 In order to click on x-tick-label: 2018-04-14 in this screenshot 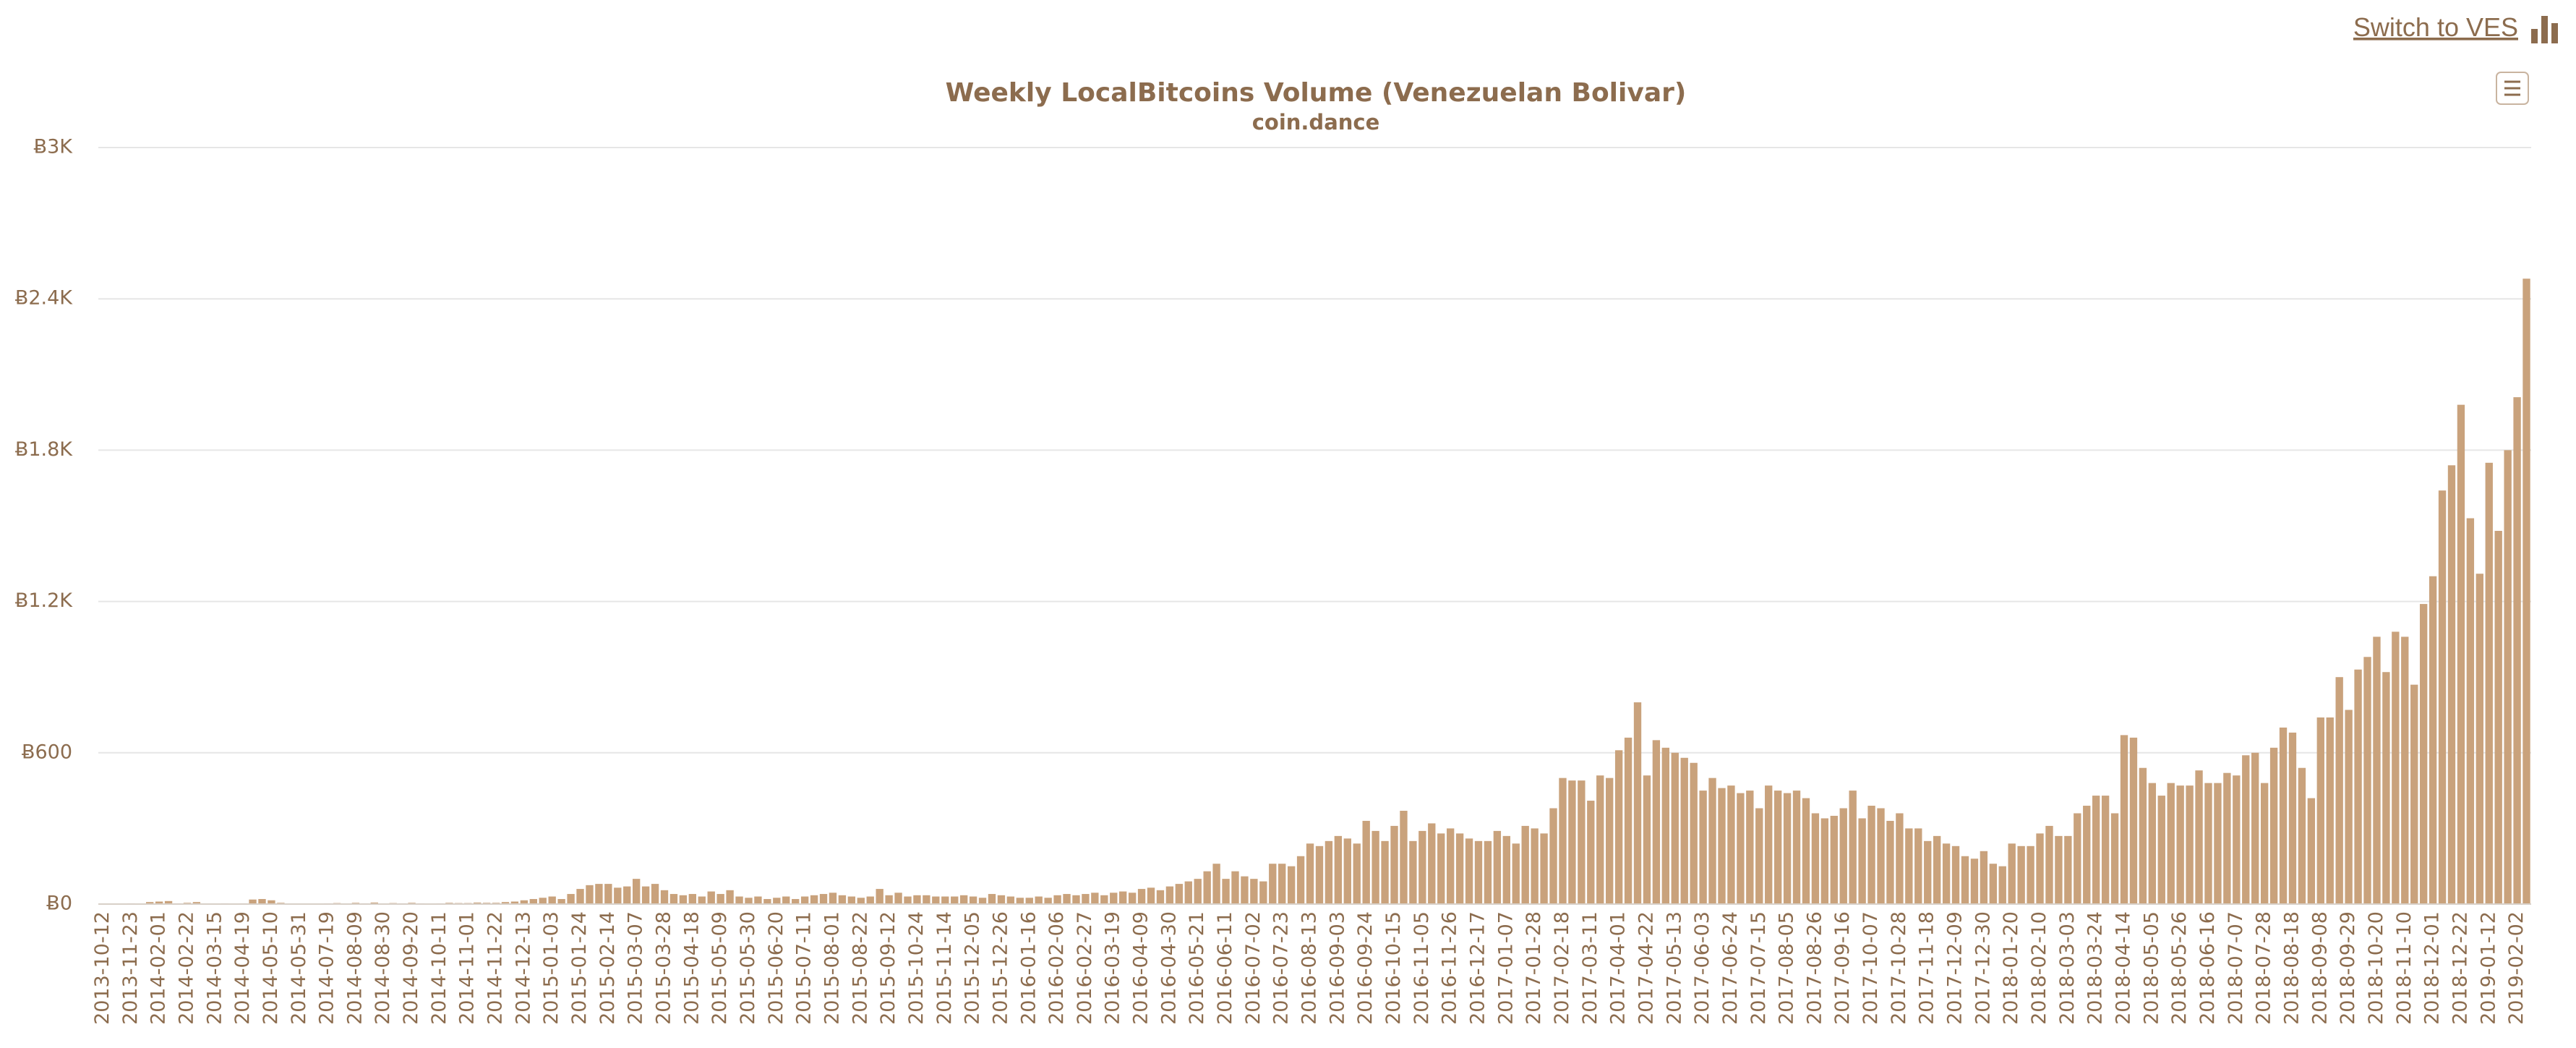, I will do `click(2124, 968)`.